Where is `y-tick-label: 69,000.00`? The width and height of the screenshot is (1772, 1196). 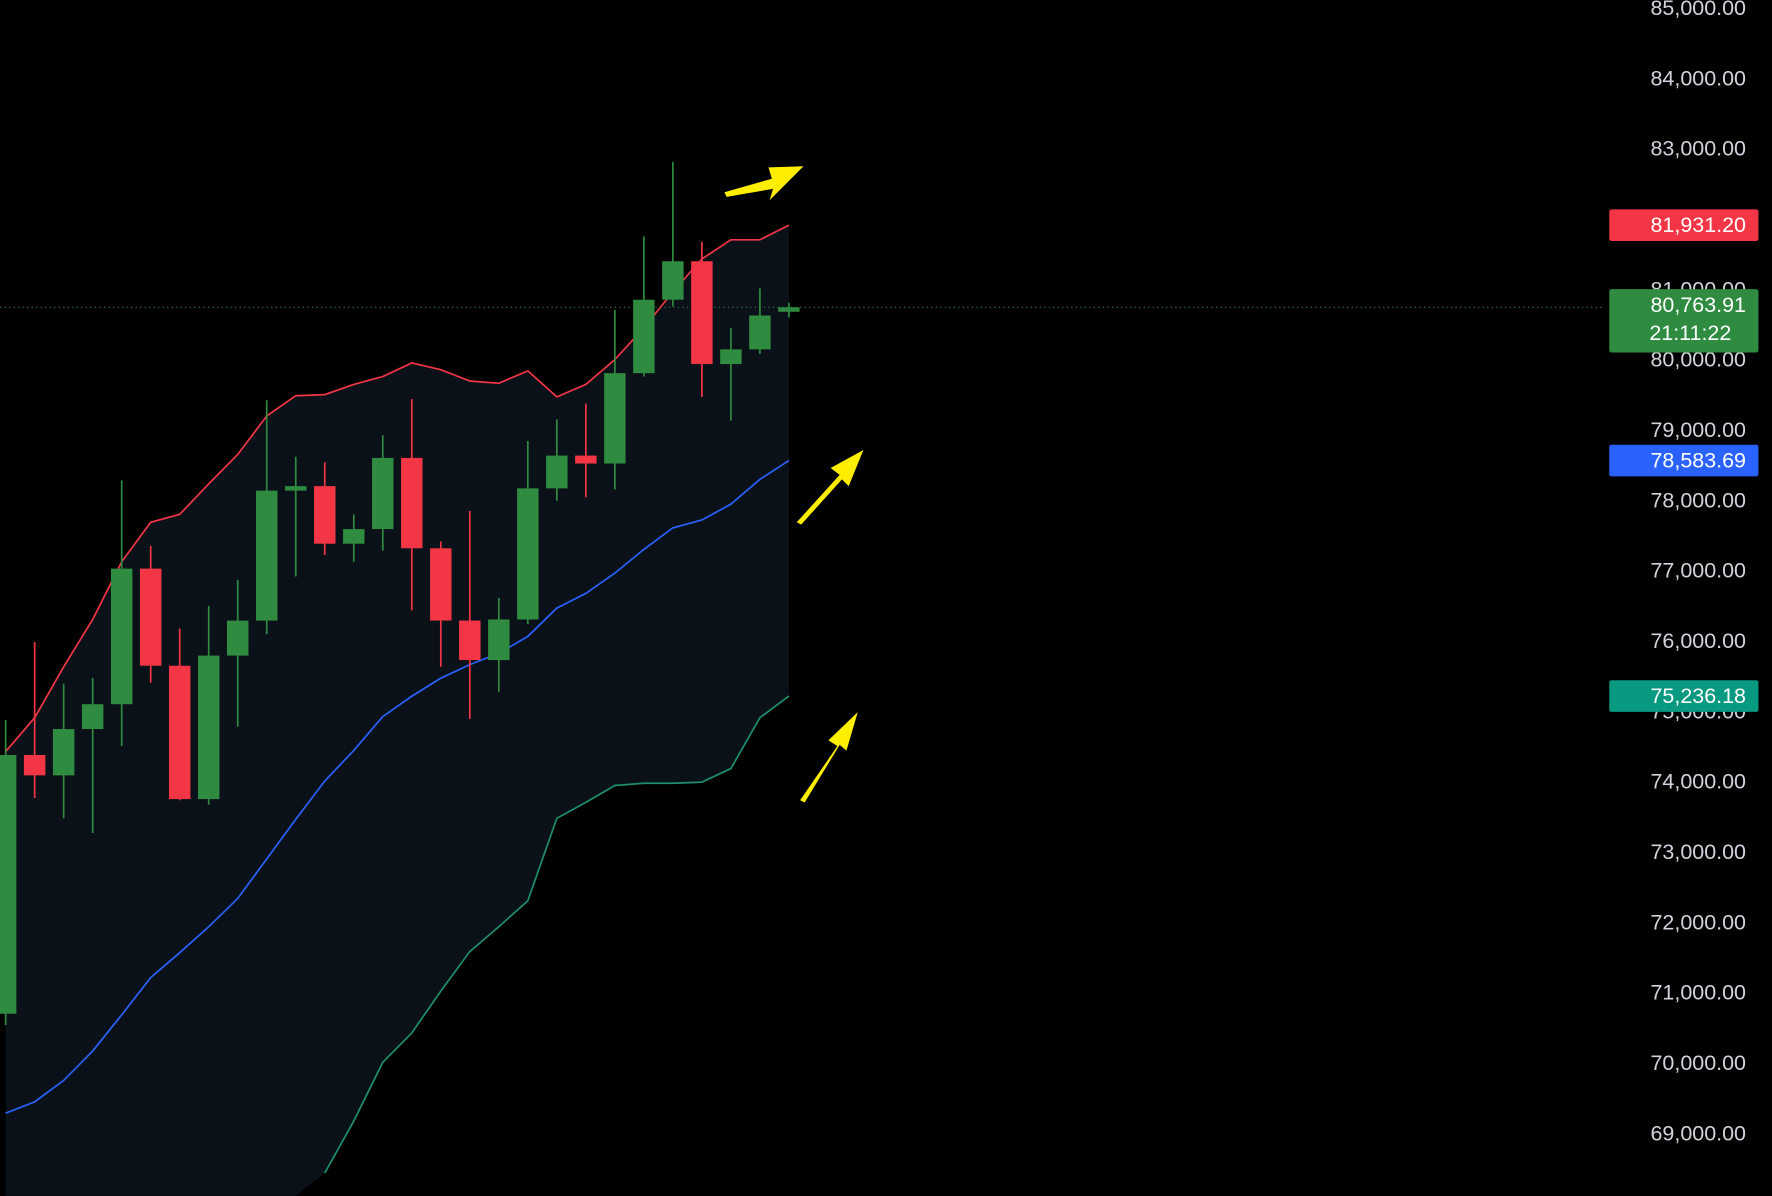 y-tick-label: 69,000.00 is located at coordinates (1698, 1133).